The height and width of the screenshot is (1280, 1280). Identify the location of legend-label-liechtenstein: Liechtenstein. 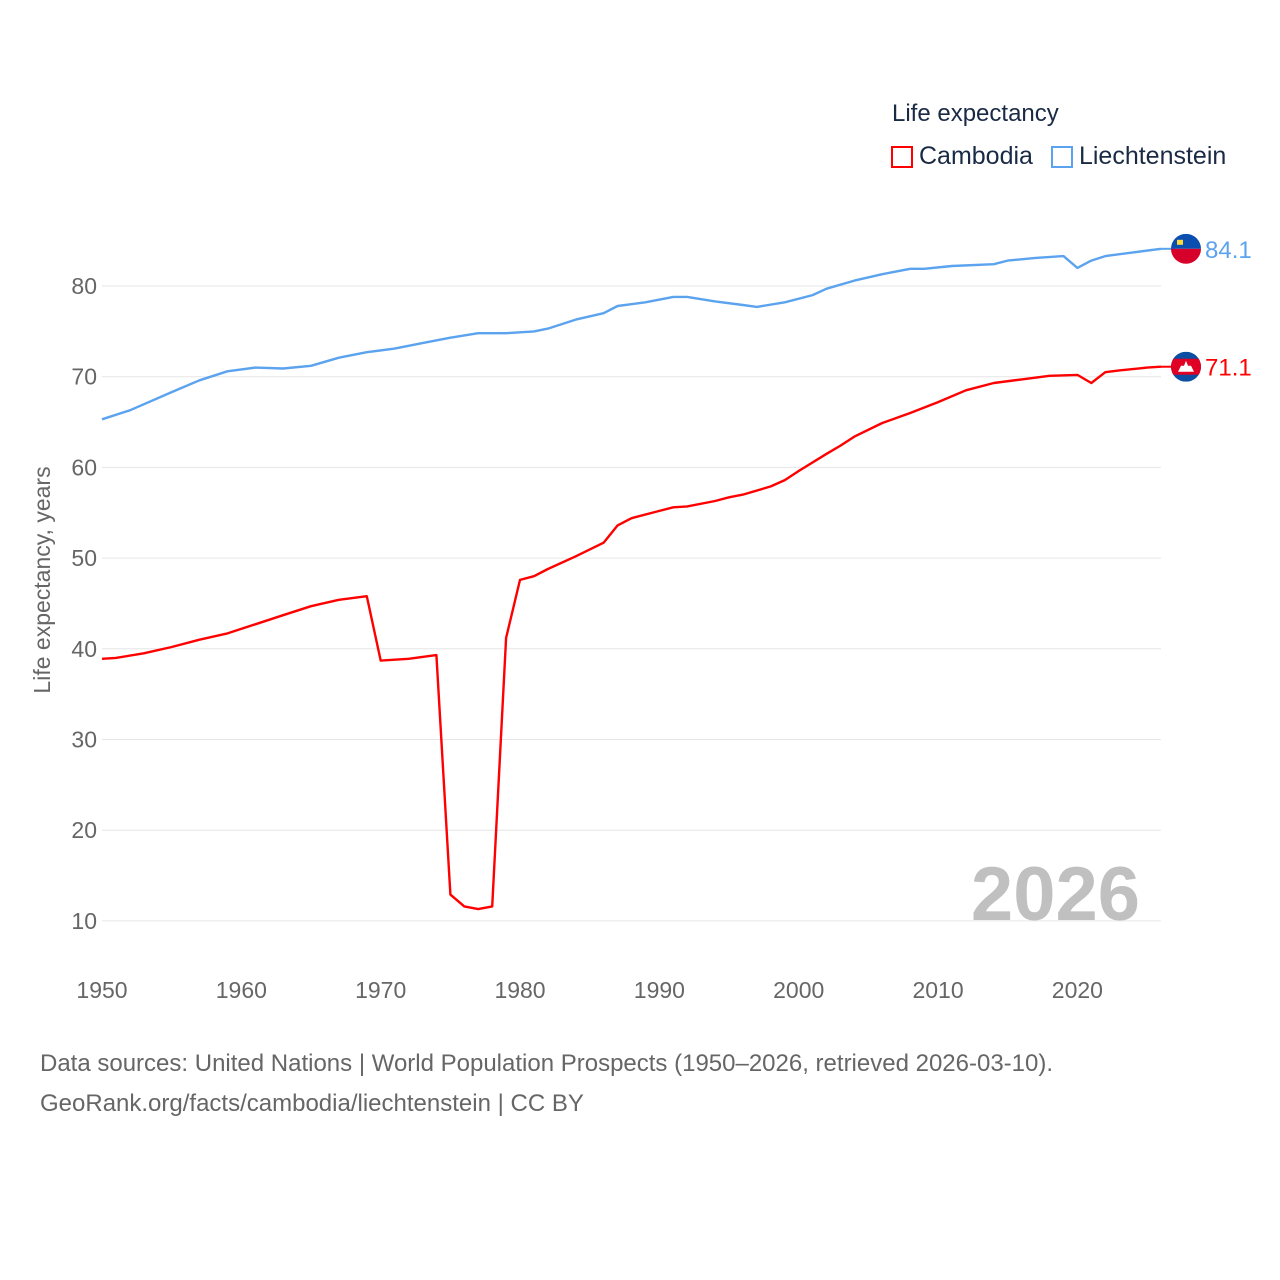
(1152, 156).